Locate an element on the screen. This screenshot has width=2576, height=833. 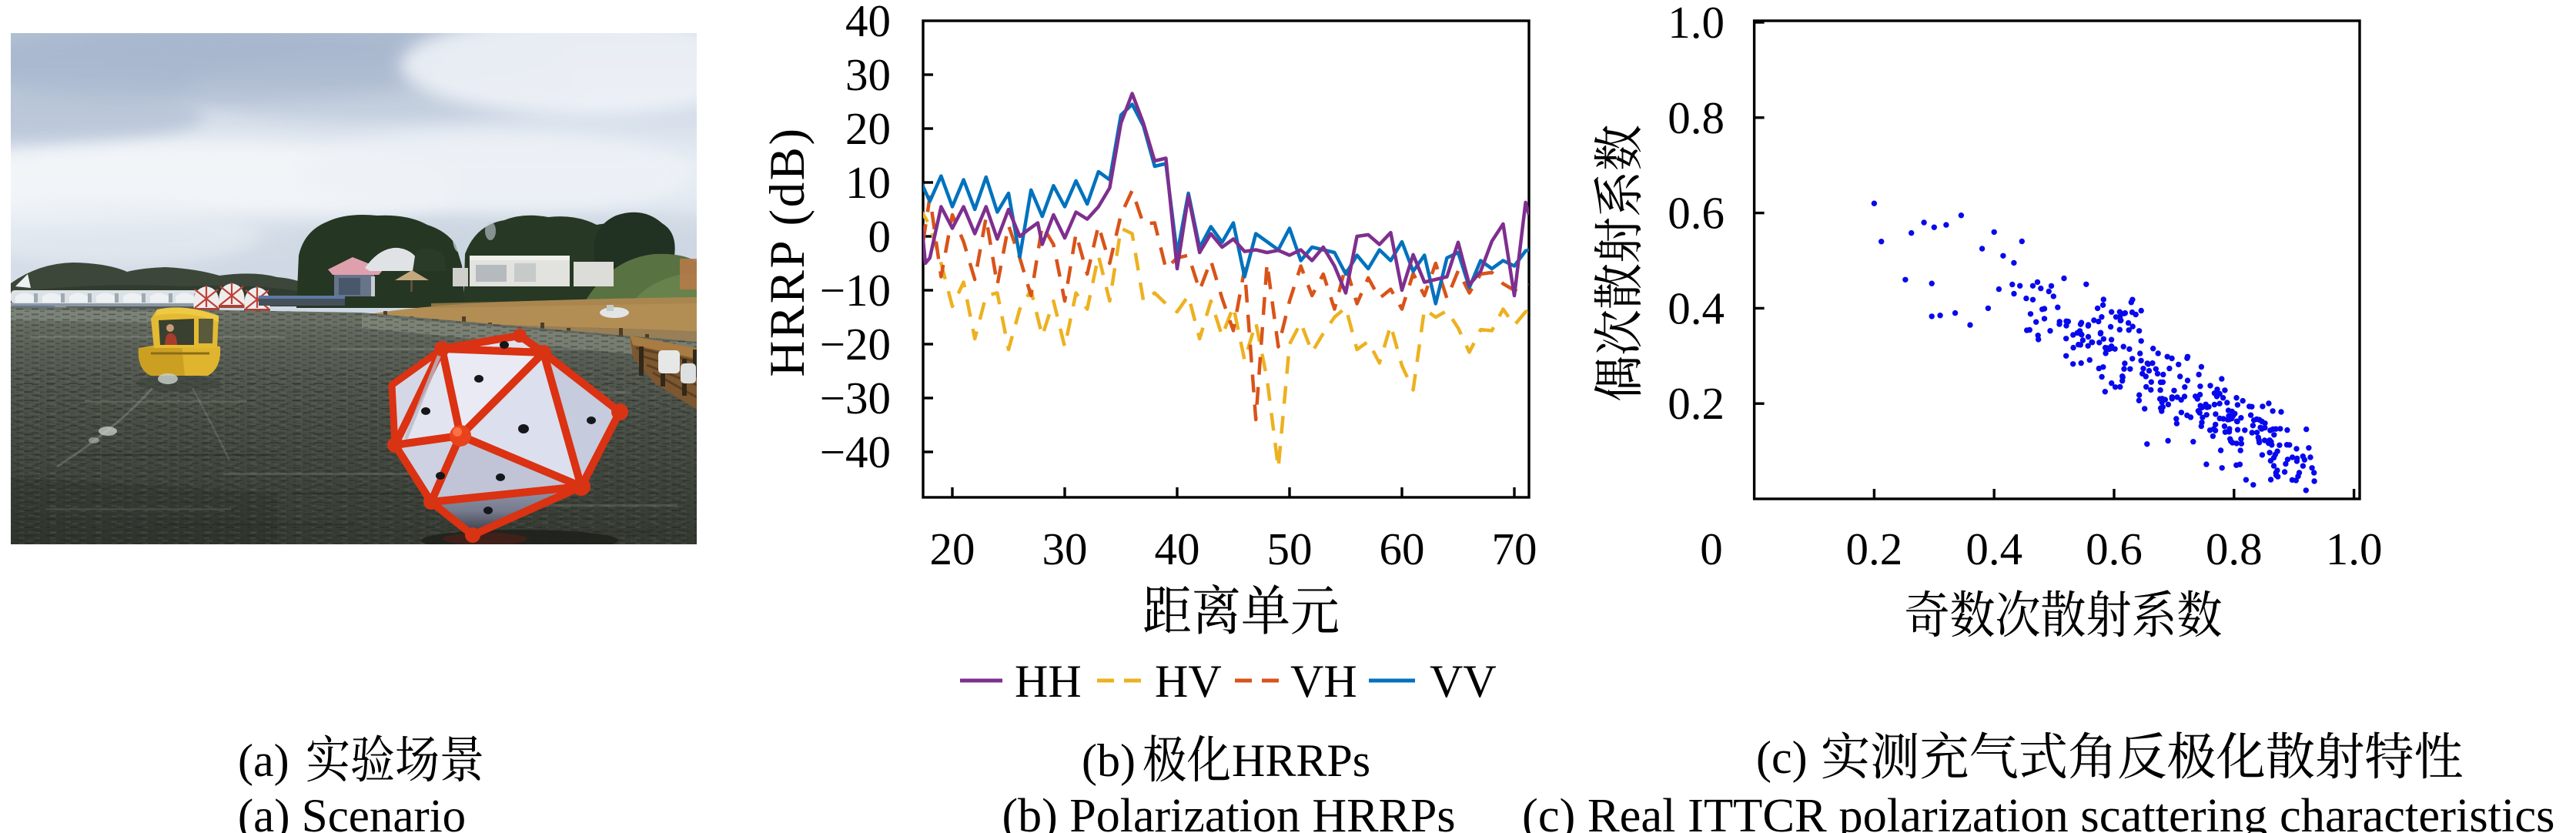
svg-text: VH is located at coordinates (1324, 681).